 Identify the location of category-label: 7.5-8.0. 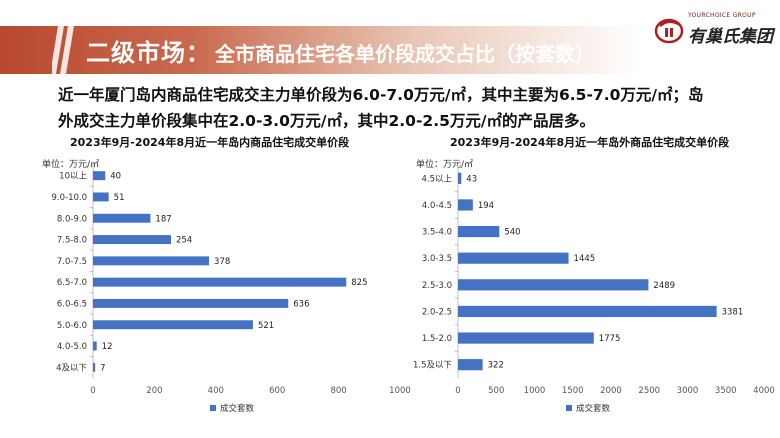
(72, 241).